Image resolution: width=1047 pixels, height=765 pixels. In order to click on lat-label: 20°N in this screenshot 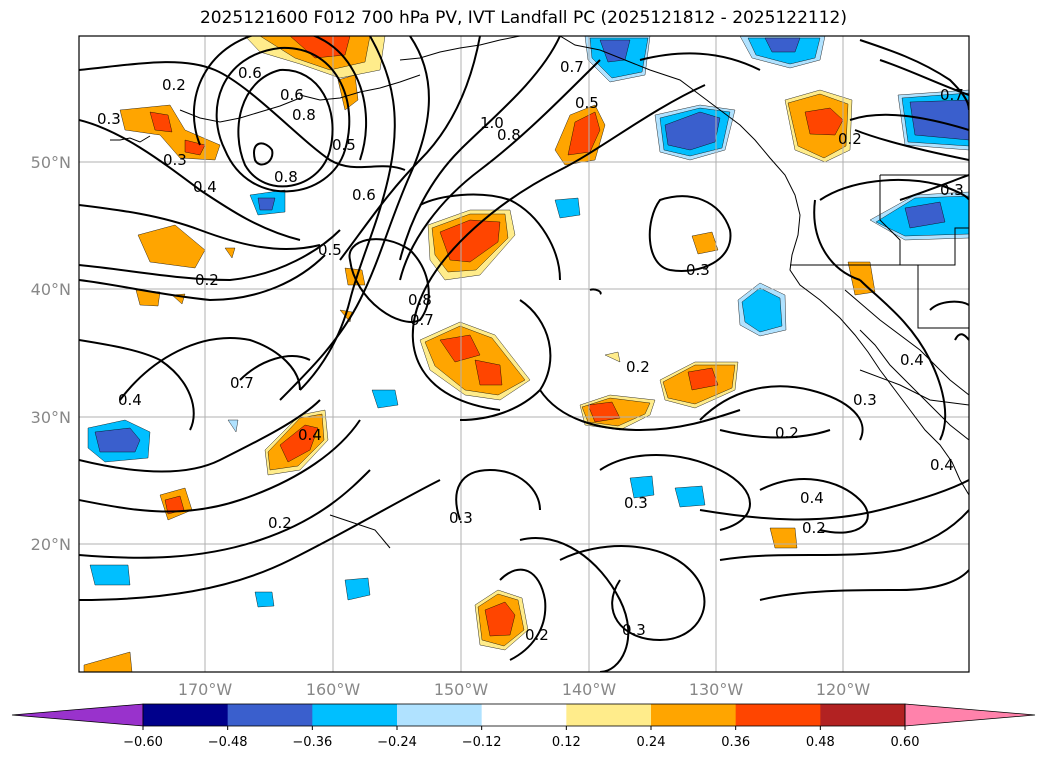, I will do `click(51, 544)`.